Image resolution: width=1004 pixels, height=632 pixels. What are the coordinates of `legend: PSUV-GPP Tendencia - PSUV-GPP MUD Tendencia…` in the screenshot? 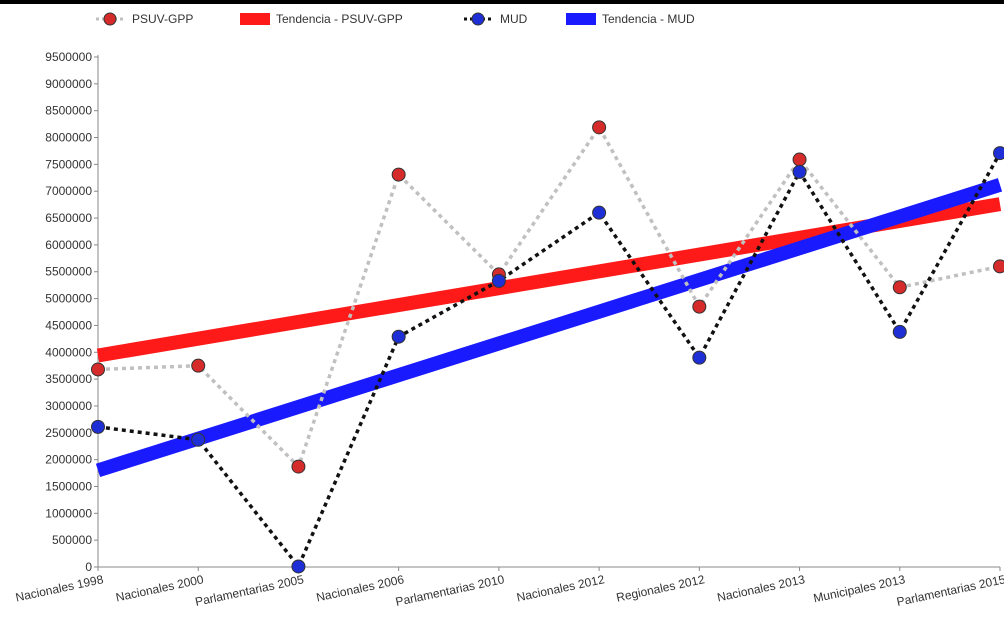 It's located at (395, 19).